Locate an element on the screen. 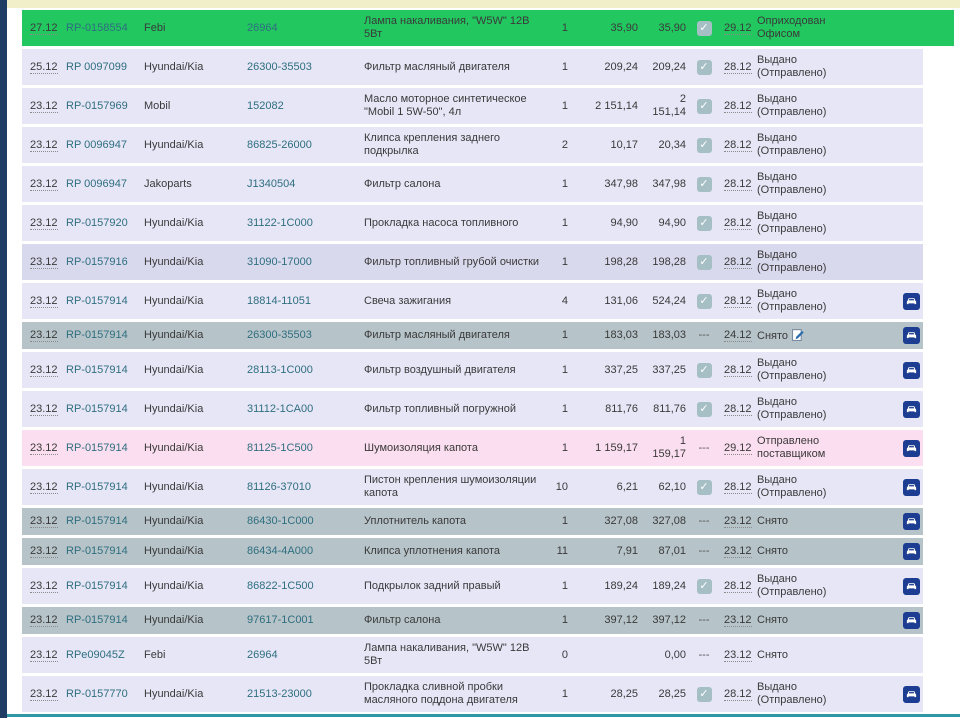 Image resolution: width=960 pixels, height=718 pixels. part-number-link: 31090-17000 is located at coordinates (279, 261).